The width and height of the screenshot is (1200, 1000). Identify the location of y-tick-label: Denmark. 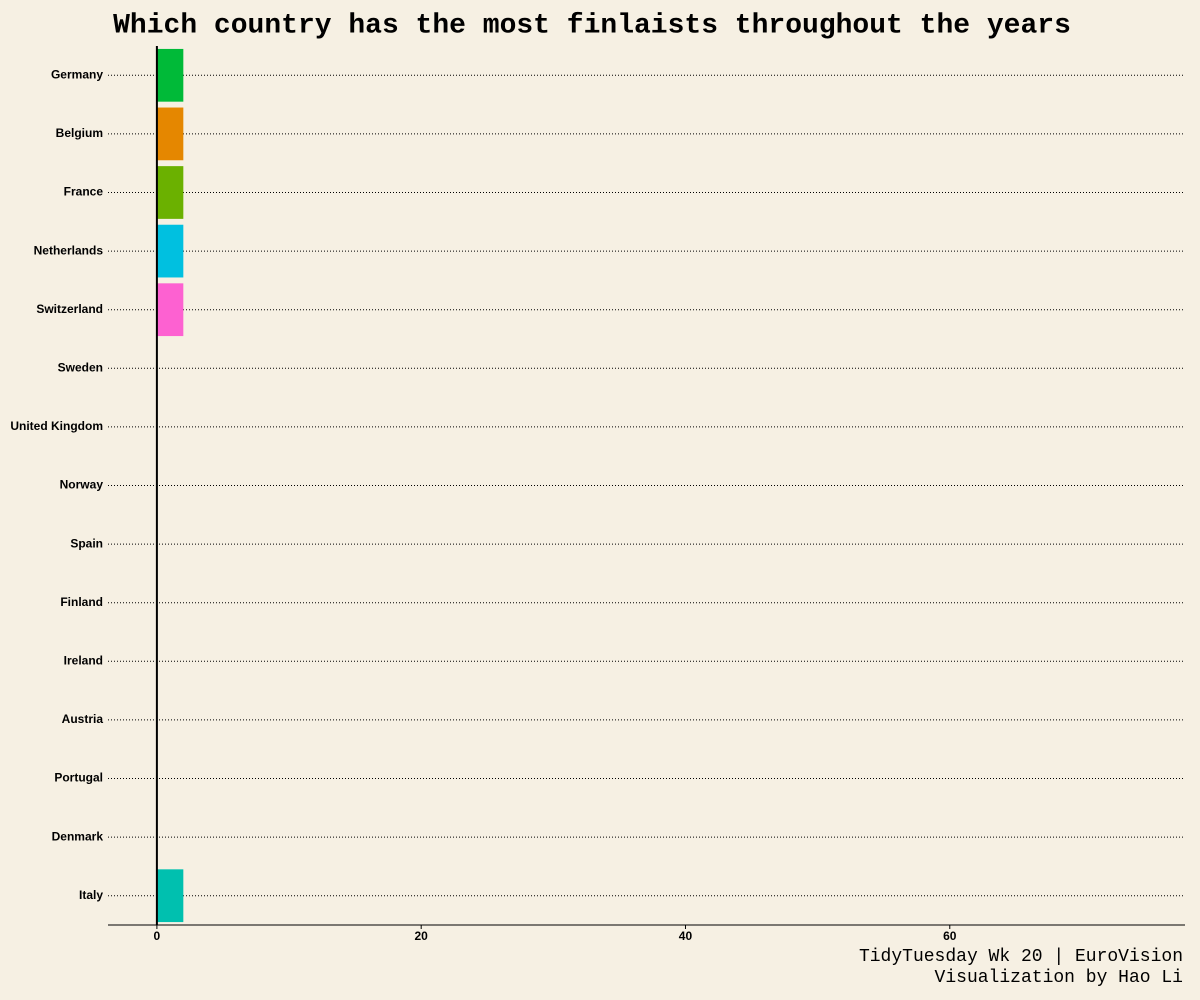
(78, 836).